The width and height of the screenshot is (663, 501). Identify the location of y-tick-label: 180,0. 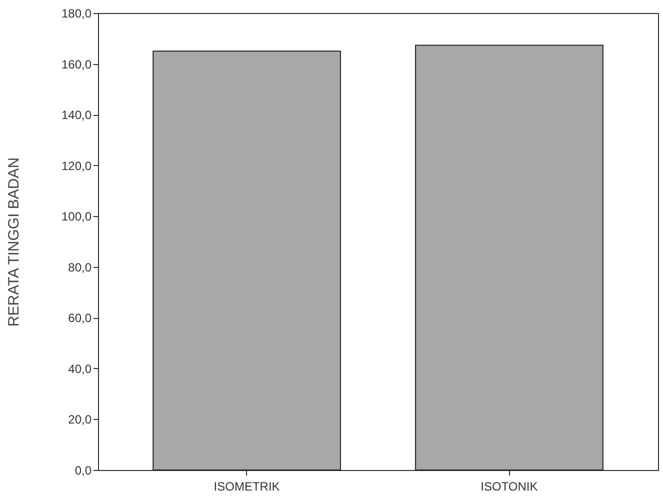
(76, 13).